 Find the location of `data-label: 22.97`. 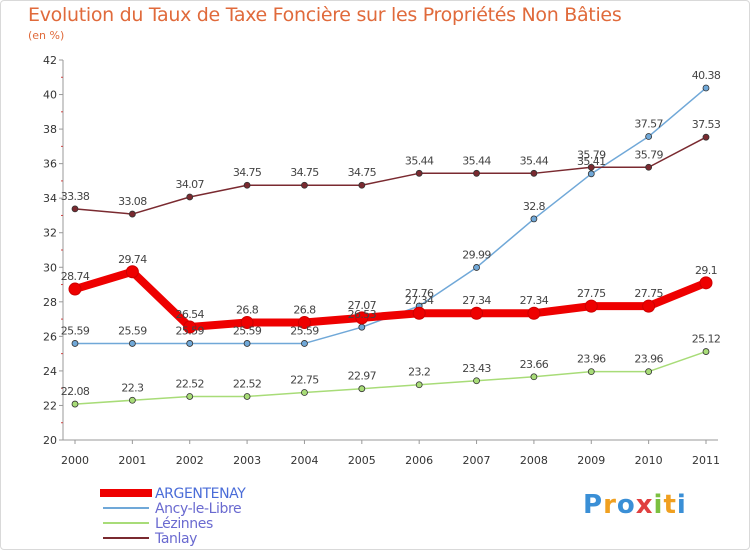

data-label: 22.97 is located at coordinates (362, 376).